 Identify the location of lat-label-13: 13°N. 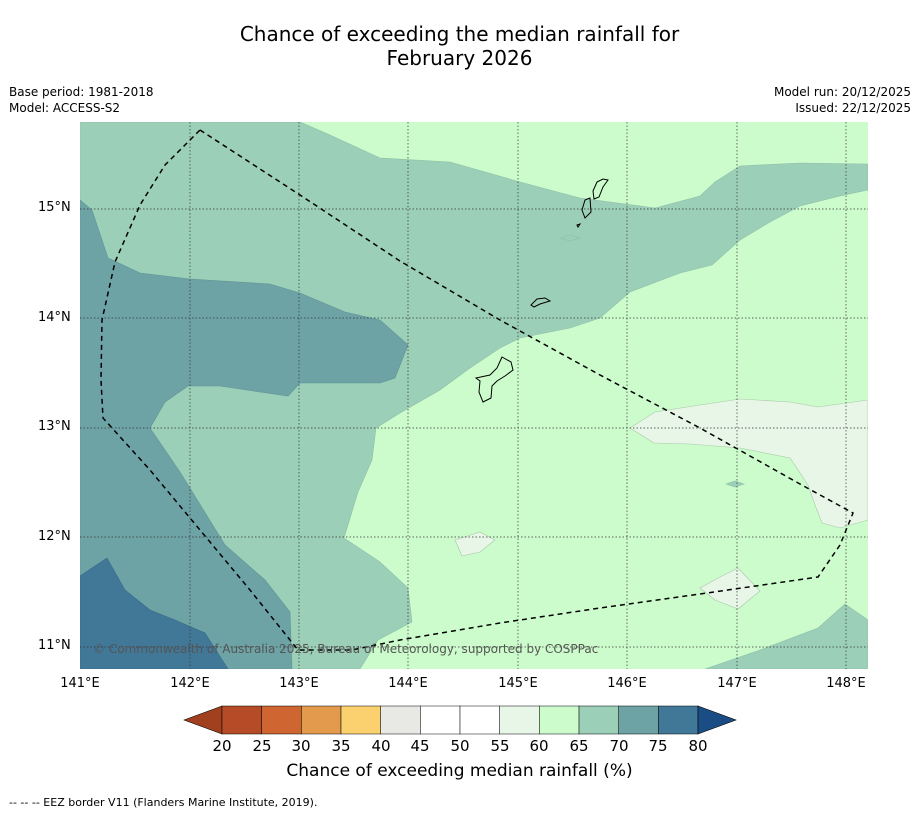
(54, 426).